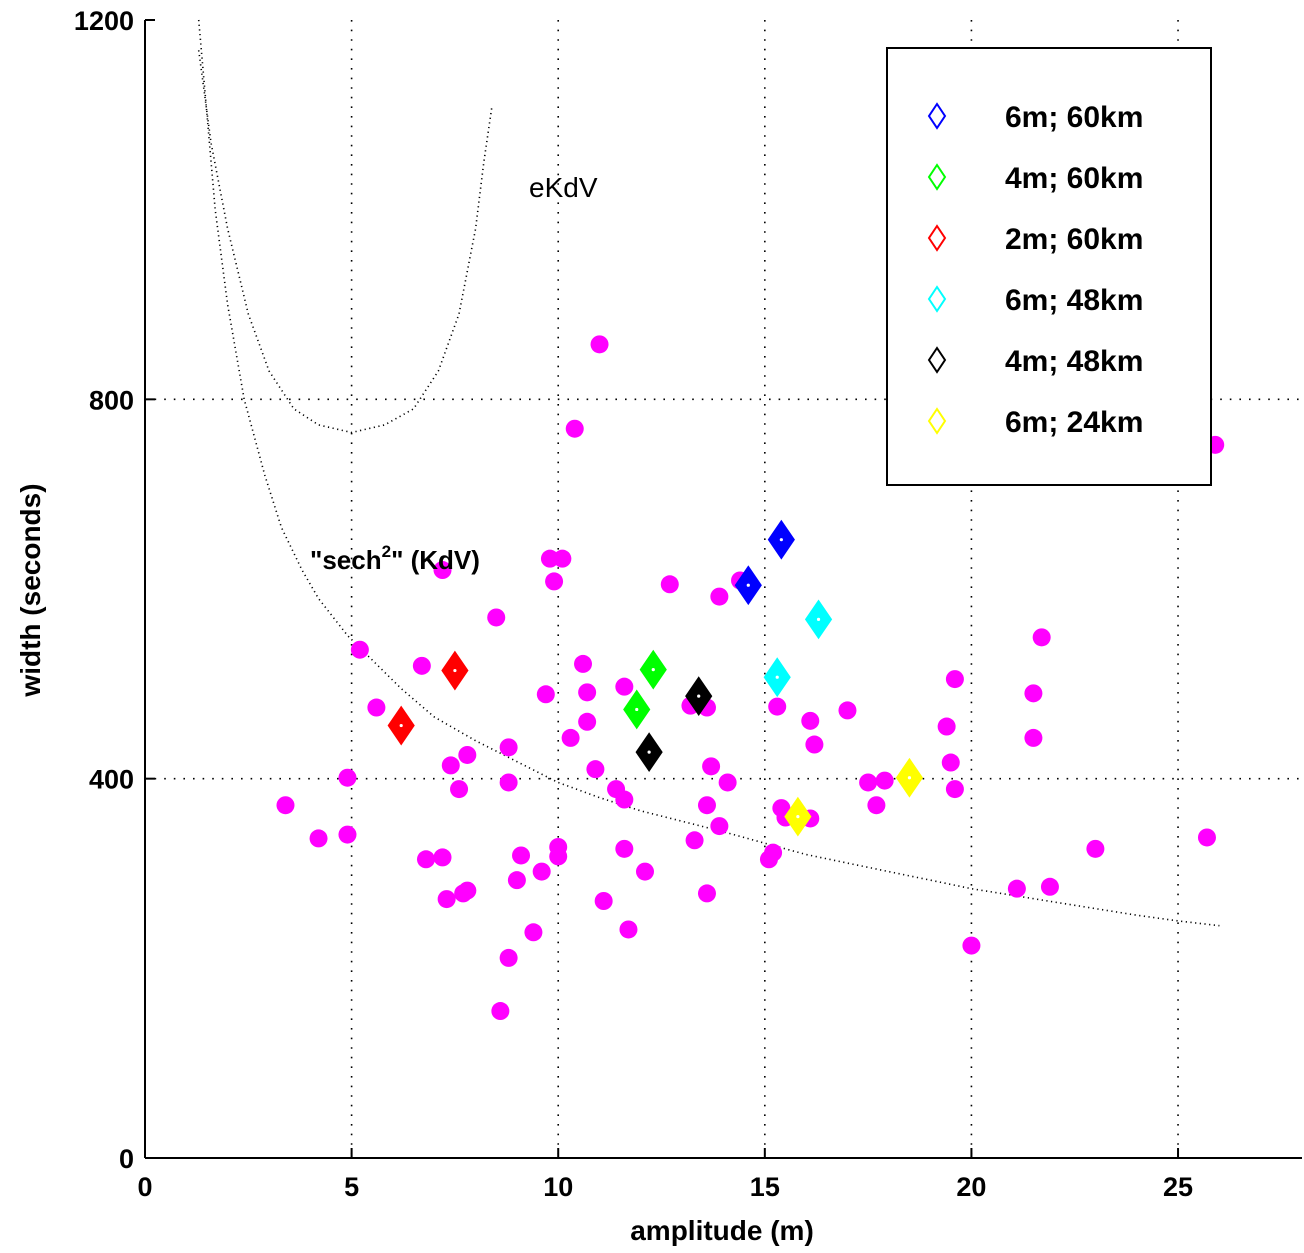 This screenshot has width=1304, height=1253. I want to click on ekdv-annotation: eKdV, so click(563, 187).